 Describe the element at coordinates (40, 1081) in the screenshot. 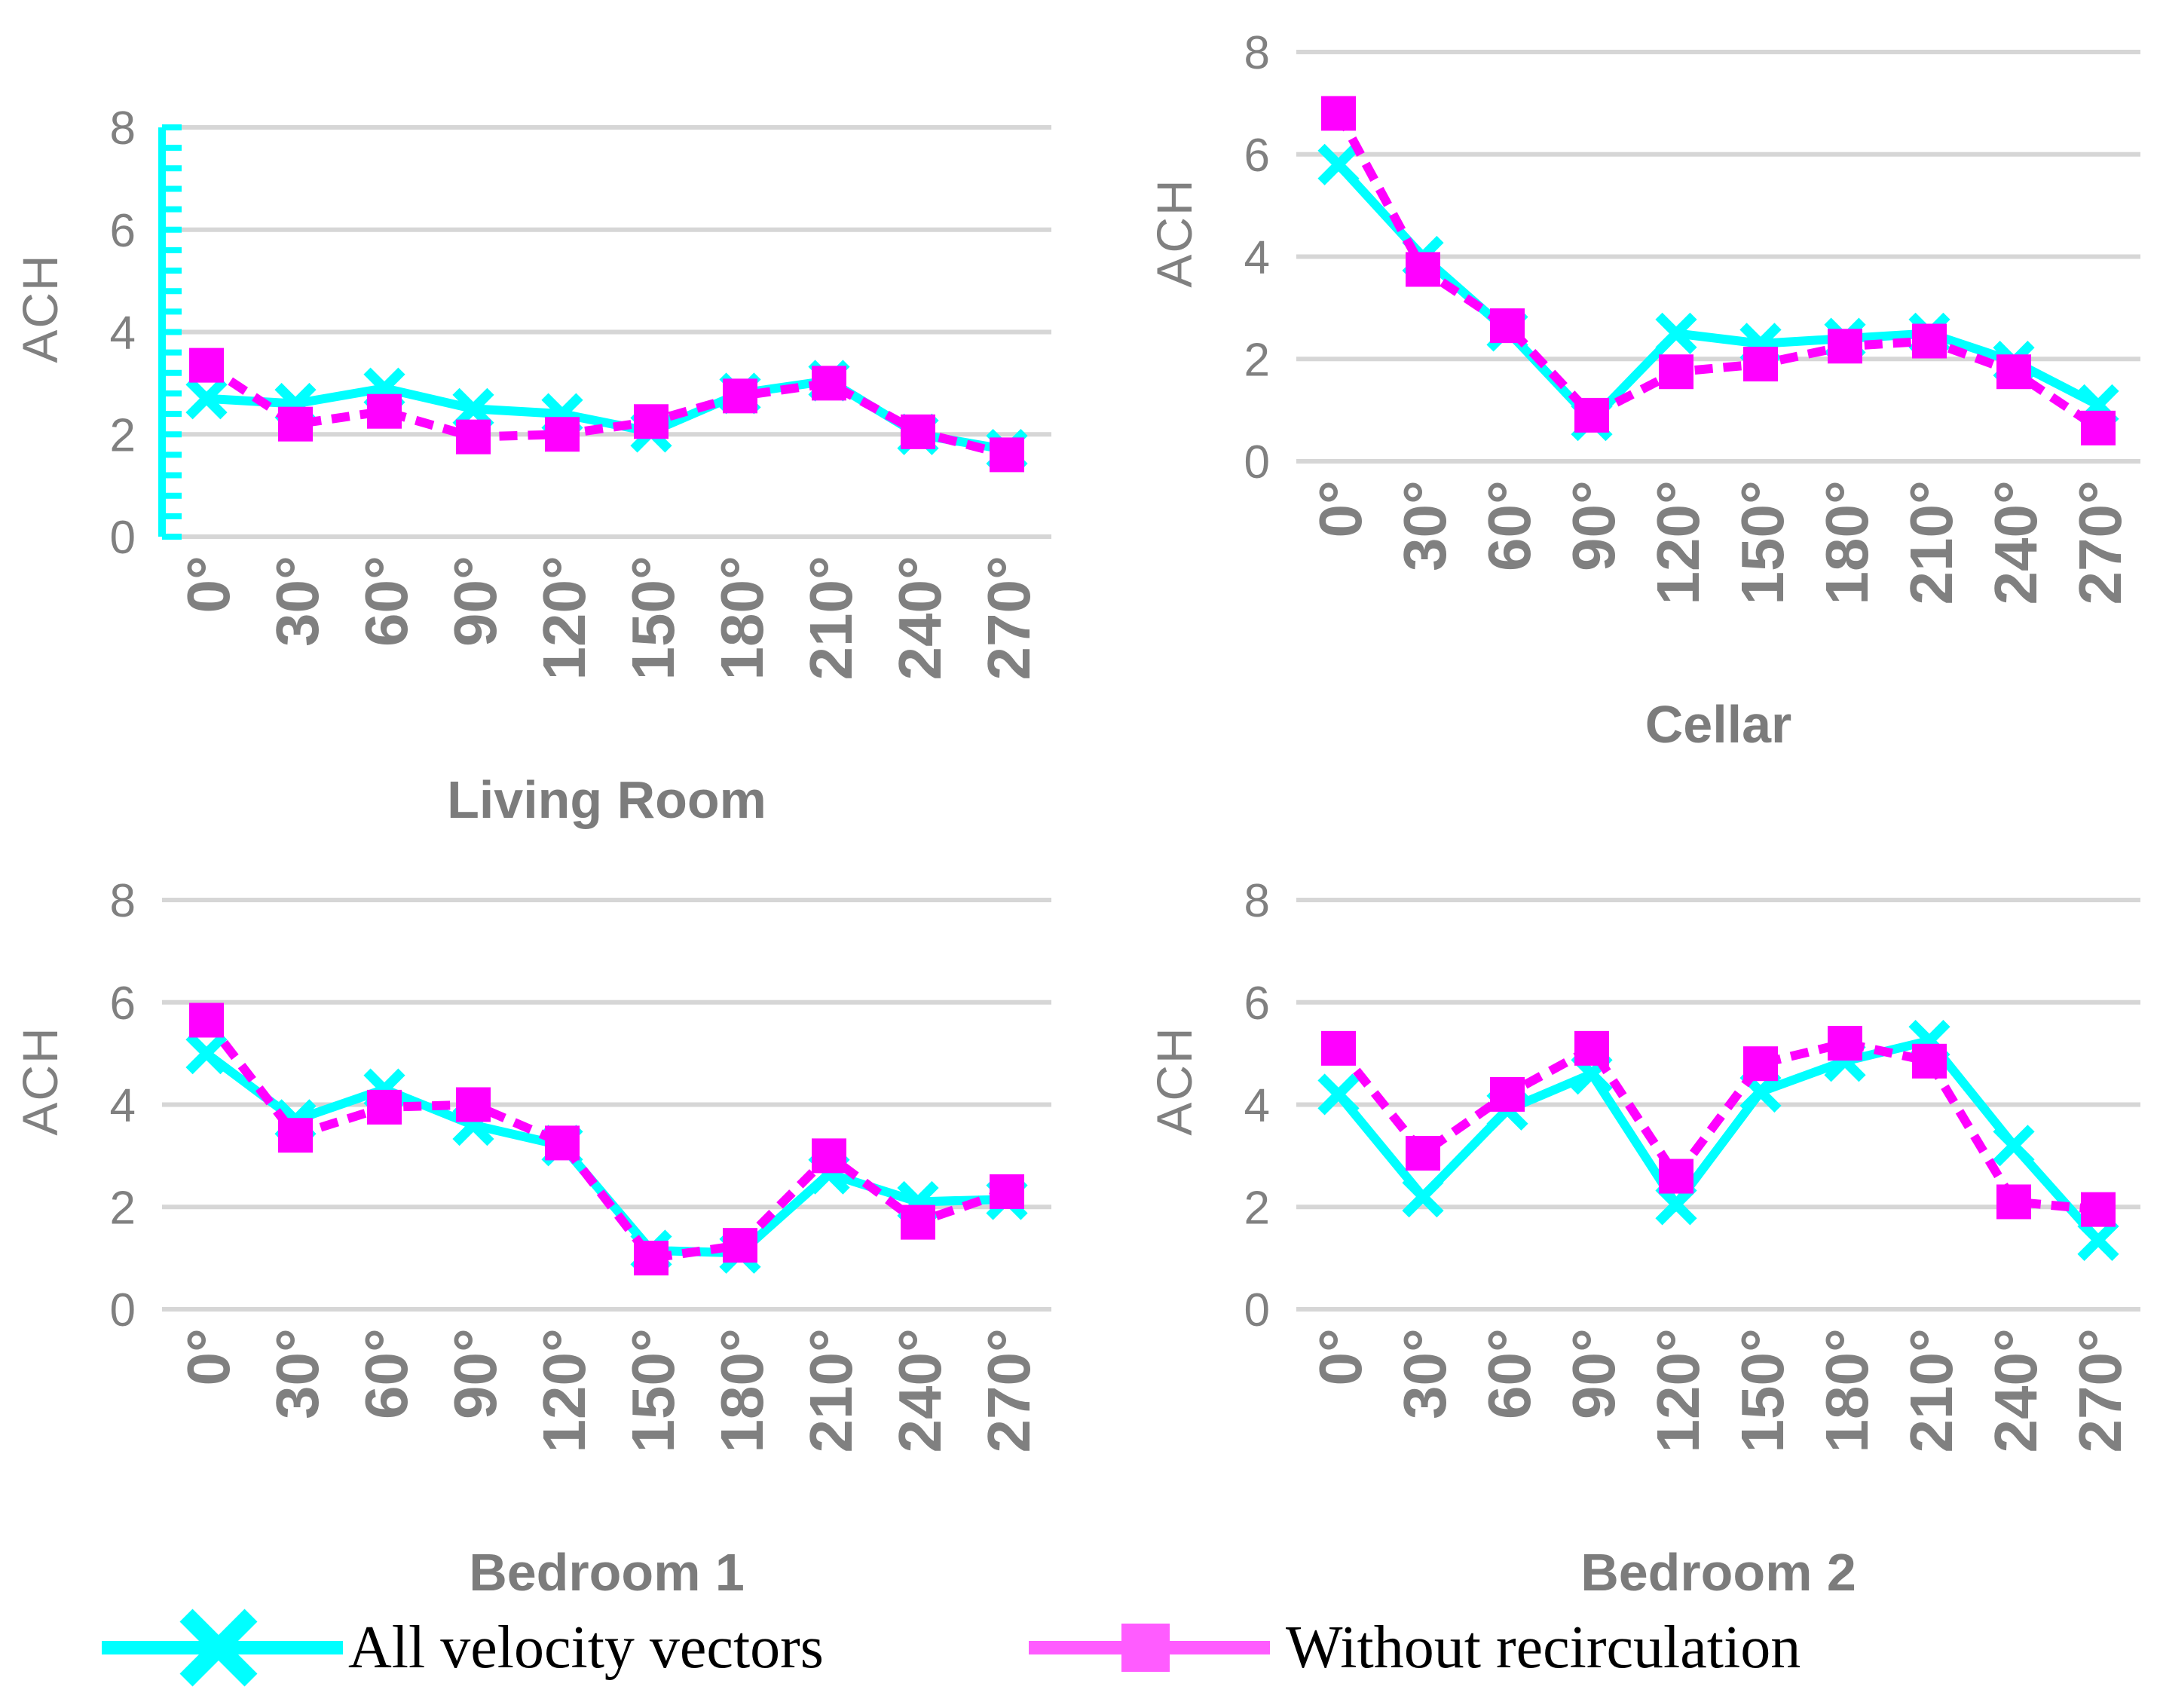

I see `y-axis-title-bedroom-1: ACH` at that location.